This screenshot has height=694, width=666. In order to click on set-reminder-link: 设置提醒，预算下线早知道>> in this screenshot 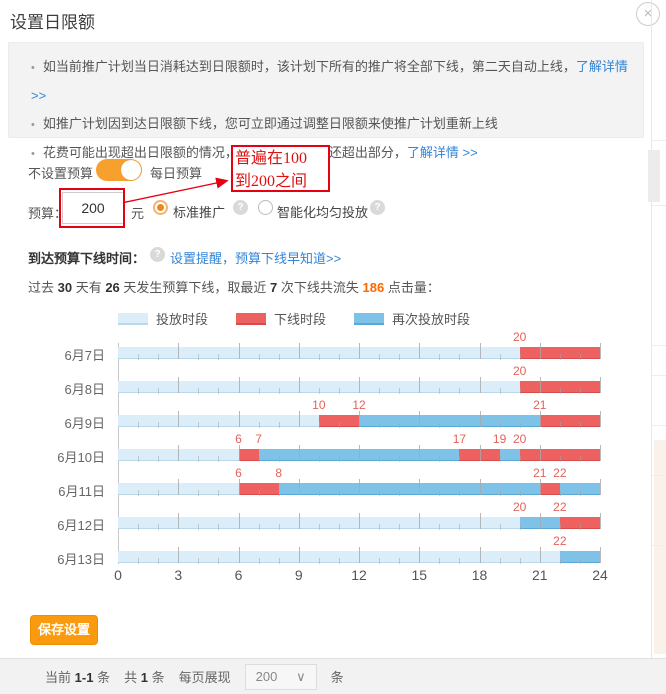, I will do `click(256, 258)`.